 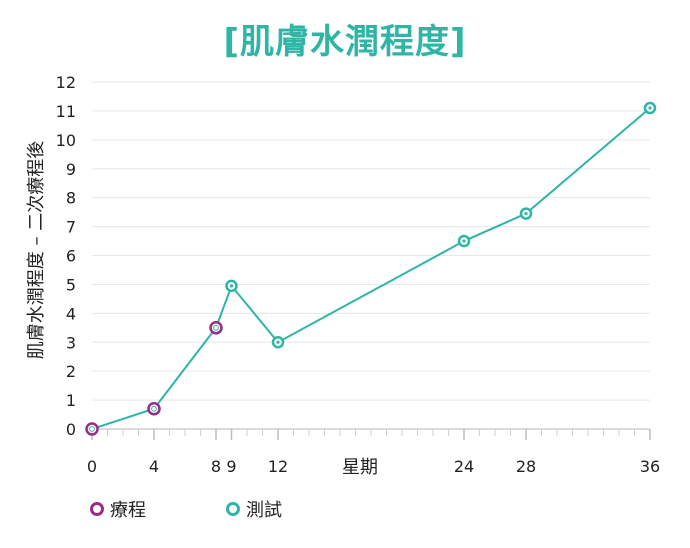 I want to click on legend-label-treatment: 療程, so click(x=128, y=510).